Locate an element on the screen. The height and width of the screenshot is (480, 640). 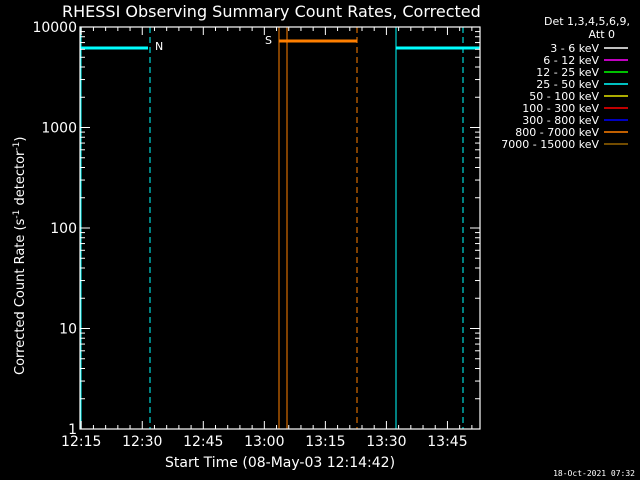
x-tick-label: 13:15 is located at coordinates (325, 442).